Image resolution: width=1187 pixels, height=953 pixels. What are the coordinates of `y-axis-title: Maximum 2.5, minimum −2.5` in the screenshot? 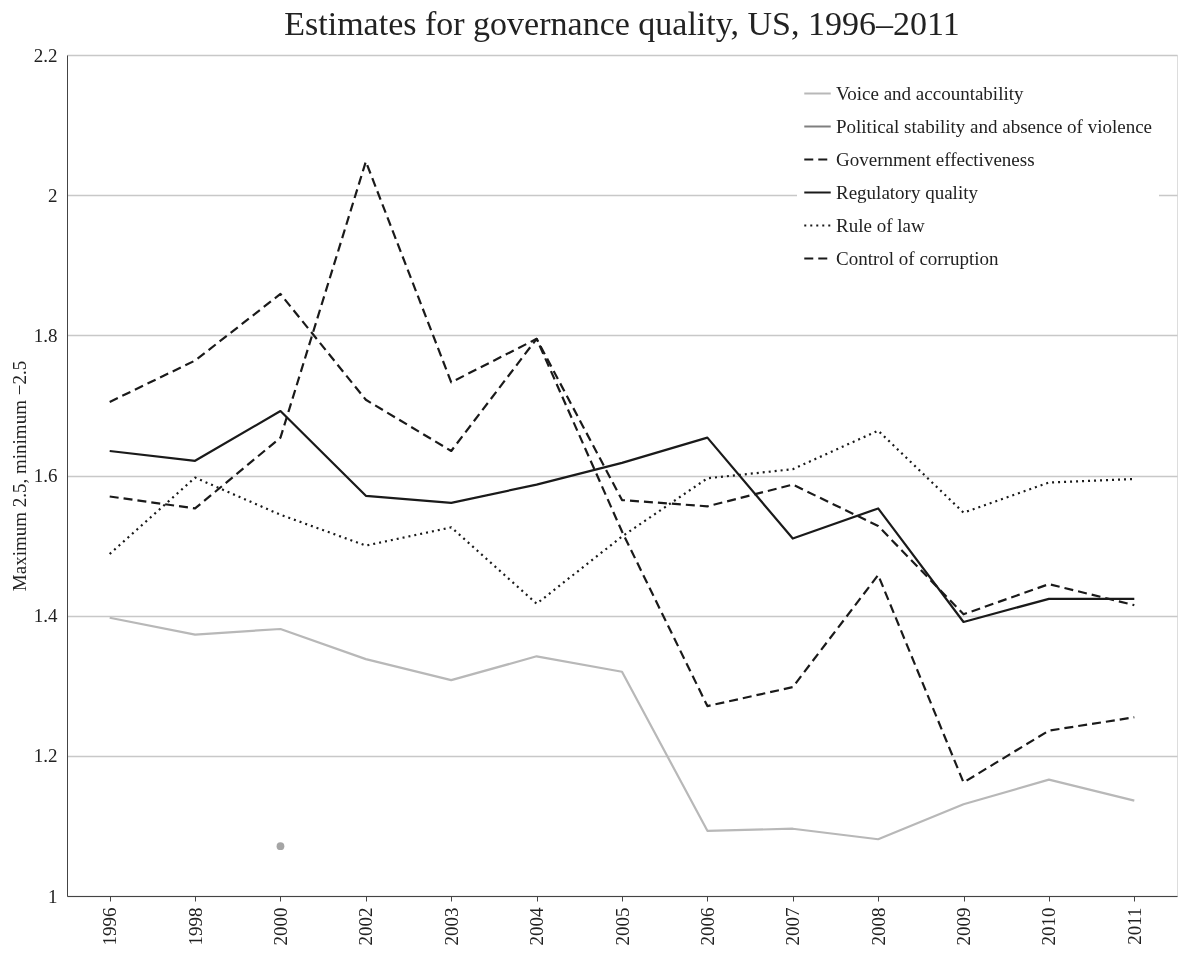 It's located at (19, 476).